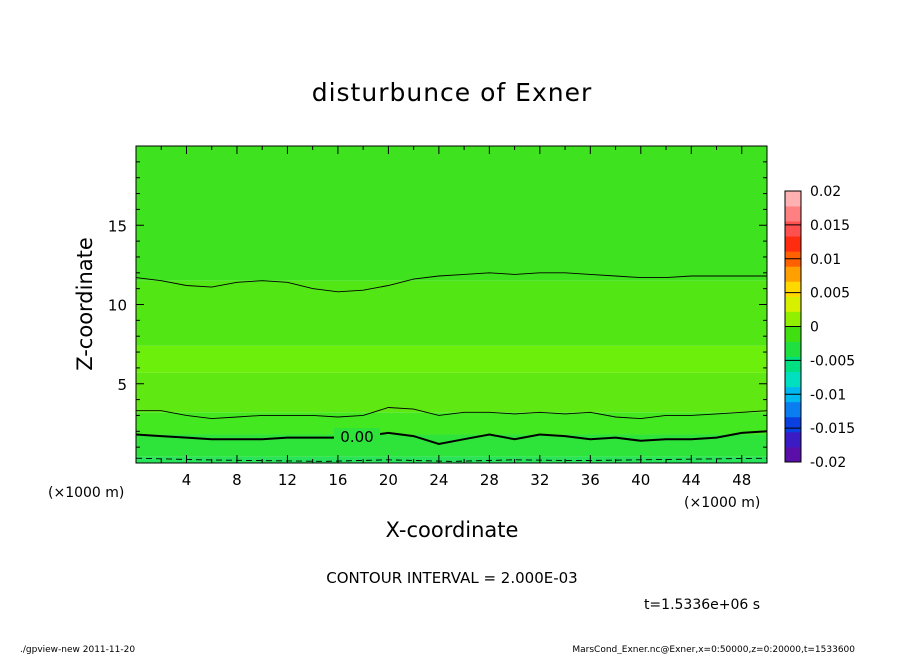  Describe the element at coordinates (452, 92) in the screenshot. I see `chart-title: disturbunce of Exner` at that location.